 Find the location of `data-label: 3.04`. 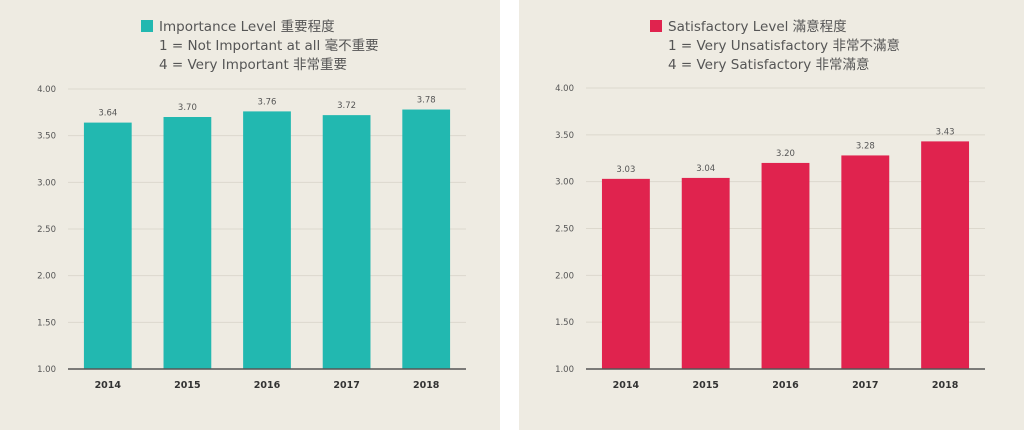

data-label: 3.04 is located at coordinates (705, 169).